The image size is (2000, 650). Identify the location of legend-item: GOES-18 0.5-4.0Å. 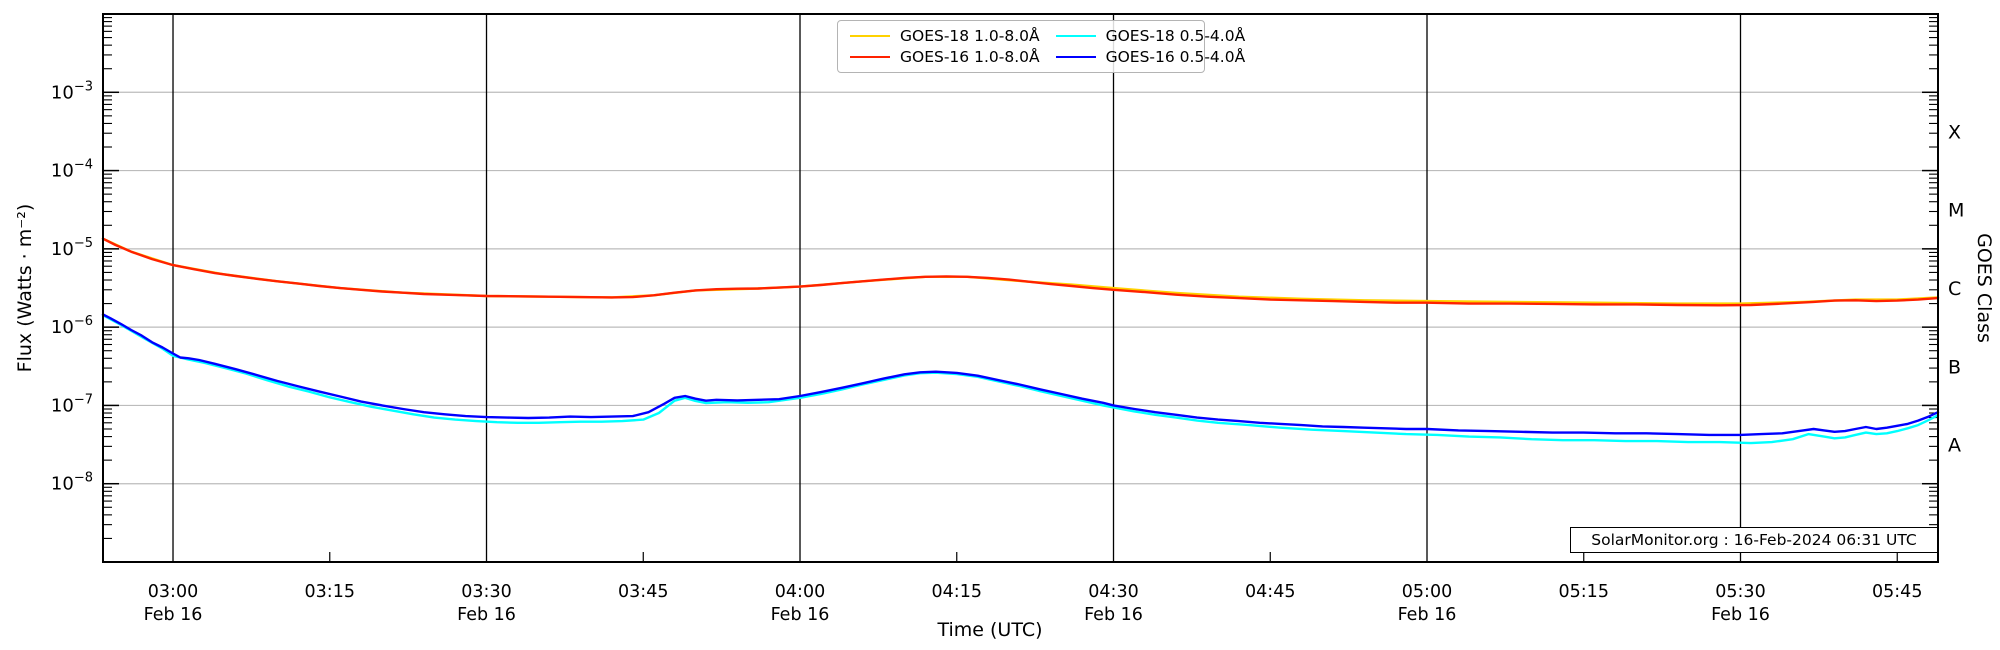
(1150, 36).